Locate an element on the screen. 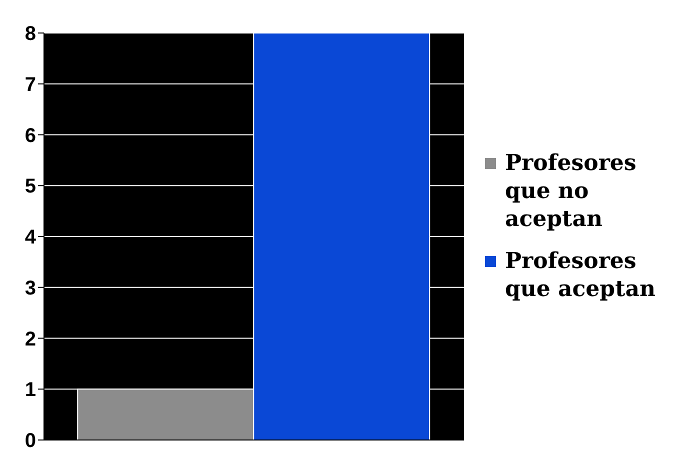  y-tick-label: 2 is located at coordinates (30, 339).